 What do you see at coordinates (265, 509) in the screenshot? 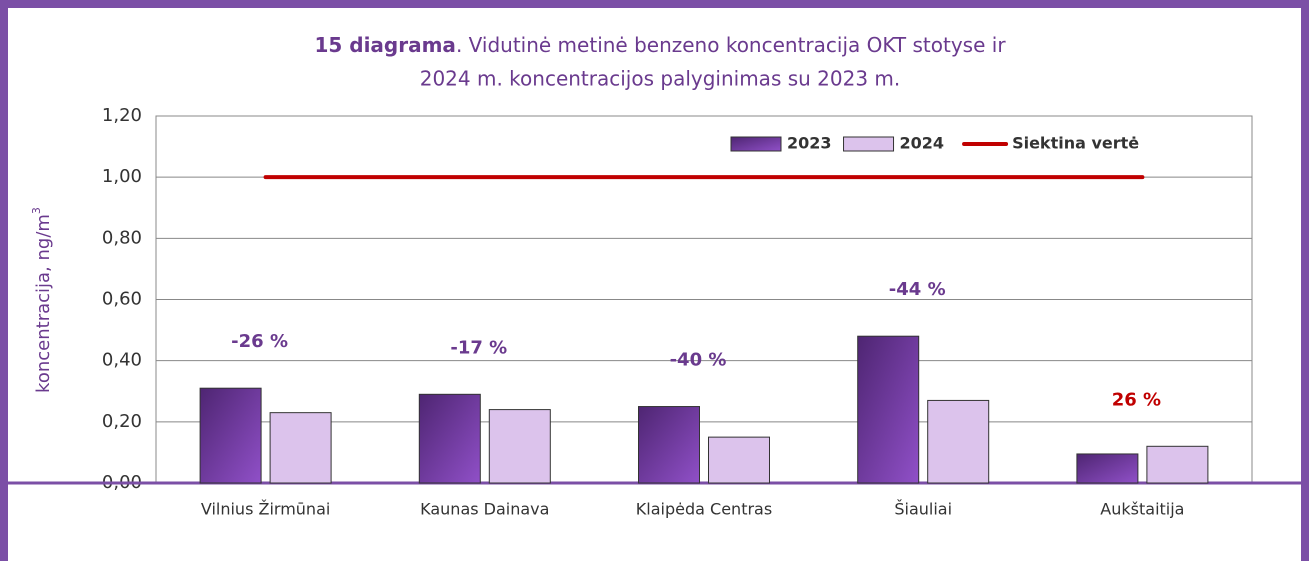
I see `x-tick-label: Vilnius Žirmūnai` at bounding box center [265, 509].